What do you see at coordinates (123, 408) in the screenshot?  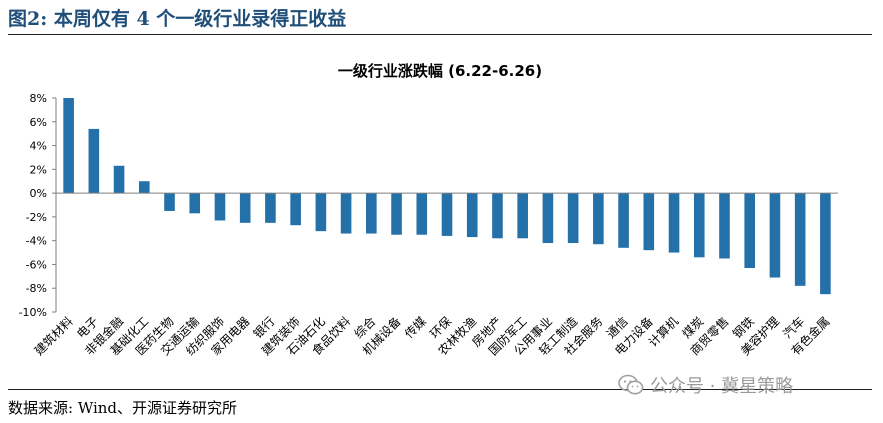 I see `source-note: 数据来源: Wind、开源证券研究所` at bounding box center [123, 408].